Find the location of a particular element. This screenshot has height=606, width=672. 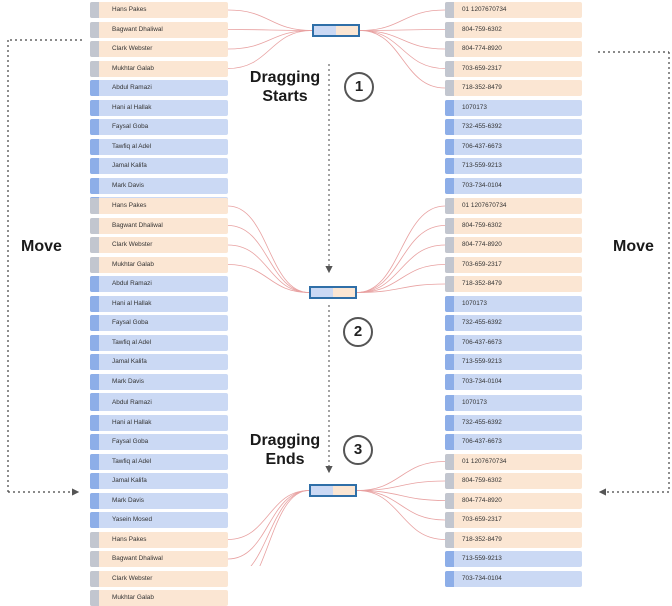

stage1-phone-row: 713-559-9213 is located at coordinates (513, 166).